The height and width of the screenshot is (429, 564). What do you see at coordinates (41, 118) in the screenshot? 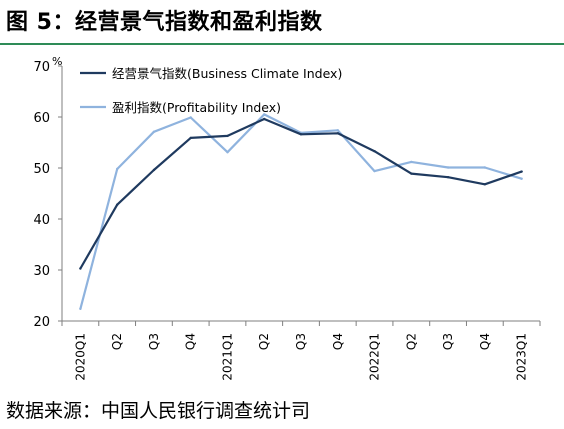
I see `y-tick-label: 60` at bounding box center [41, 118].